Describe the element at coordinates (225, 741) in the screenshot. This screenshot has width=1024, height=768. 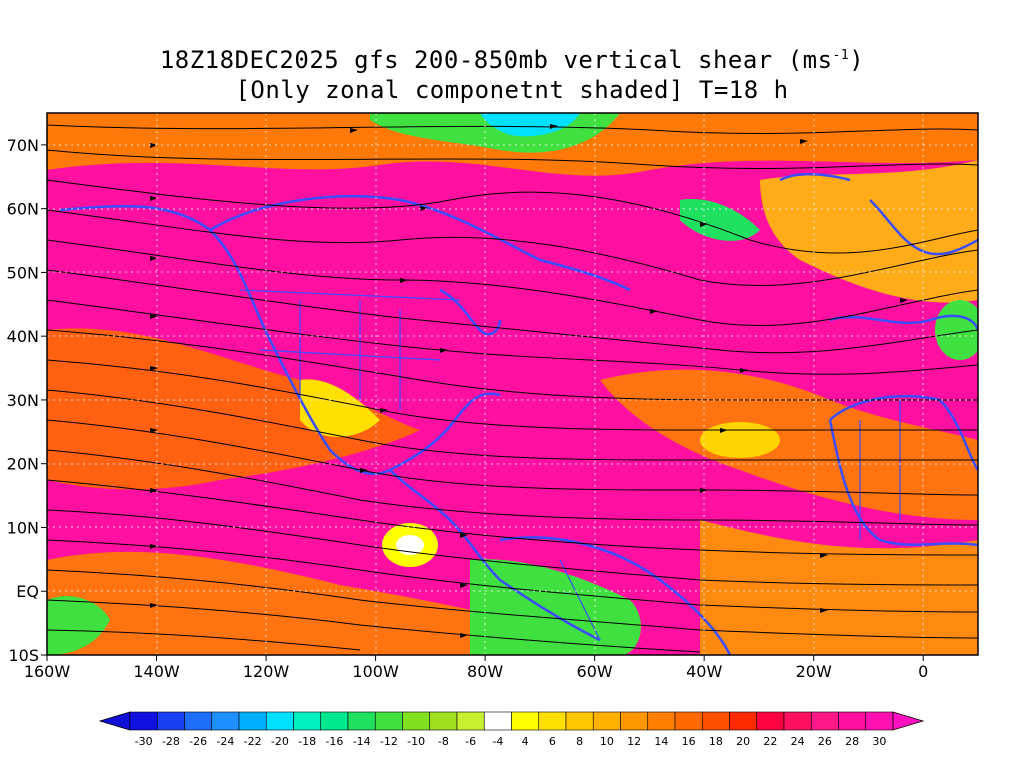
I see `colorbar-label: -24` at that location.